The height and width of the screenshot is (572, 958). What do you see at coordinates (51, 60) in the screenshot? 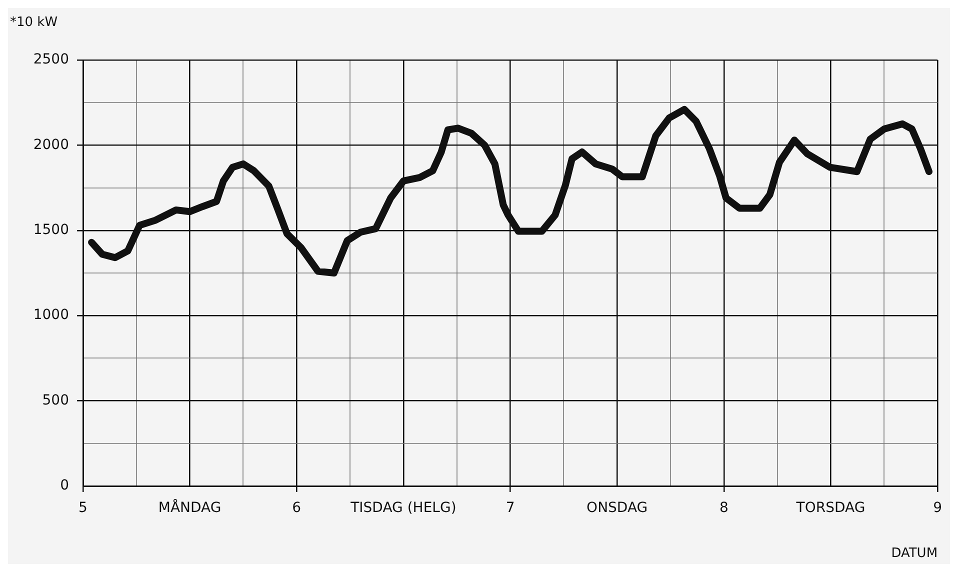
I see `y-tick-label: 2500` at bounding box center [51, 60].